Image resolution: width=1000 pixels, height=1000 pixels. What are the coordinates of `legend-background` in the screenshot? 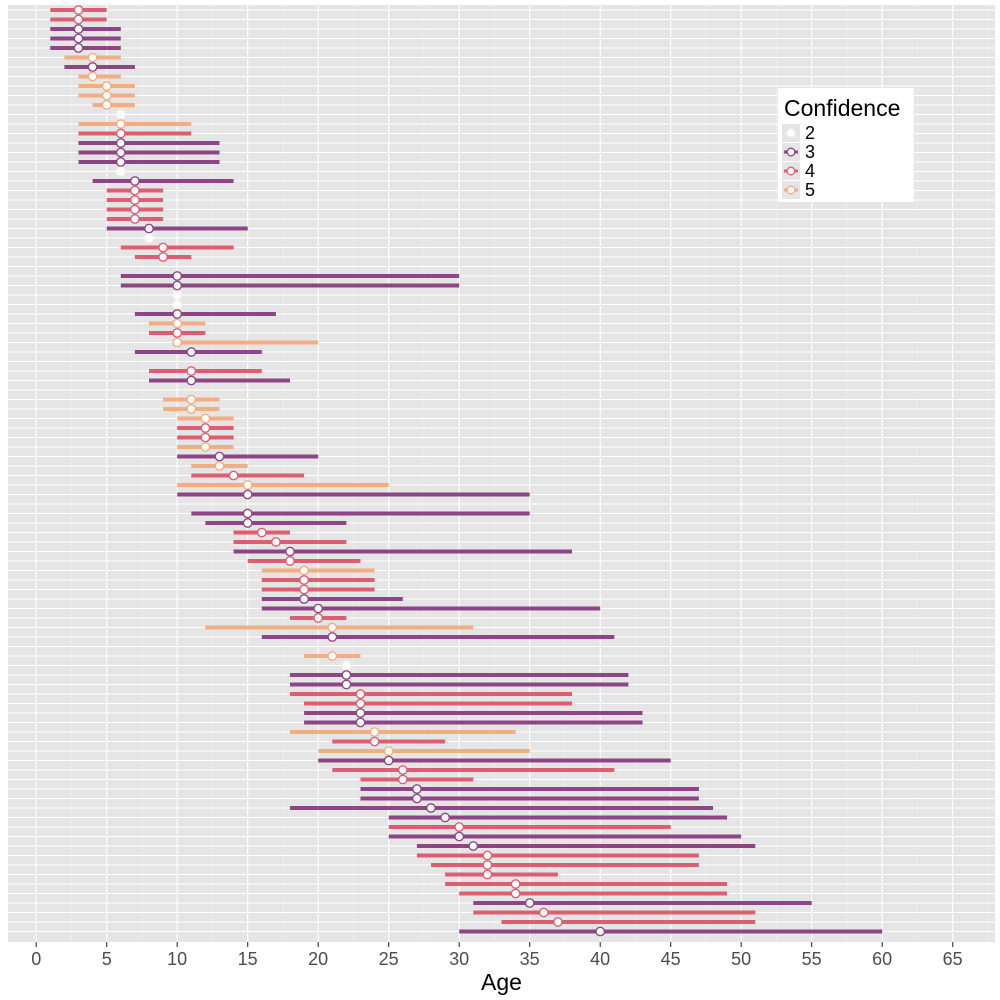 It's located at (846, 145).